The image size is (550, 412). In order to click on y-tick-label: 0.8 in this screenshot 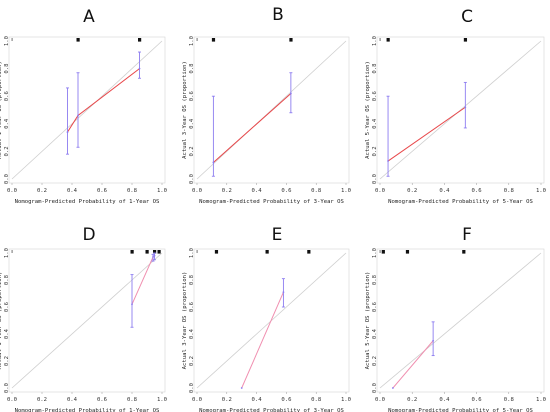, I will do `click(375, 68)`.